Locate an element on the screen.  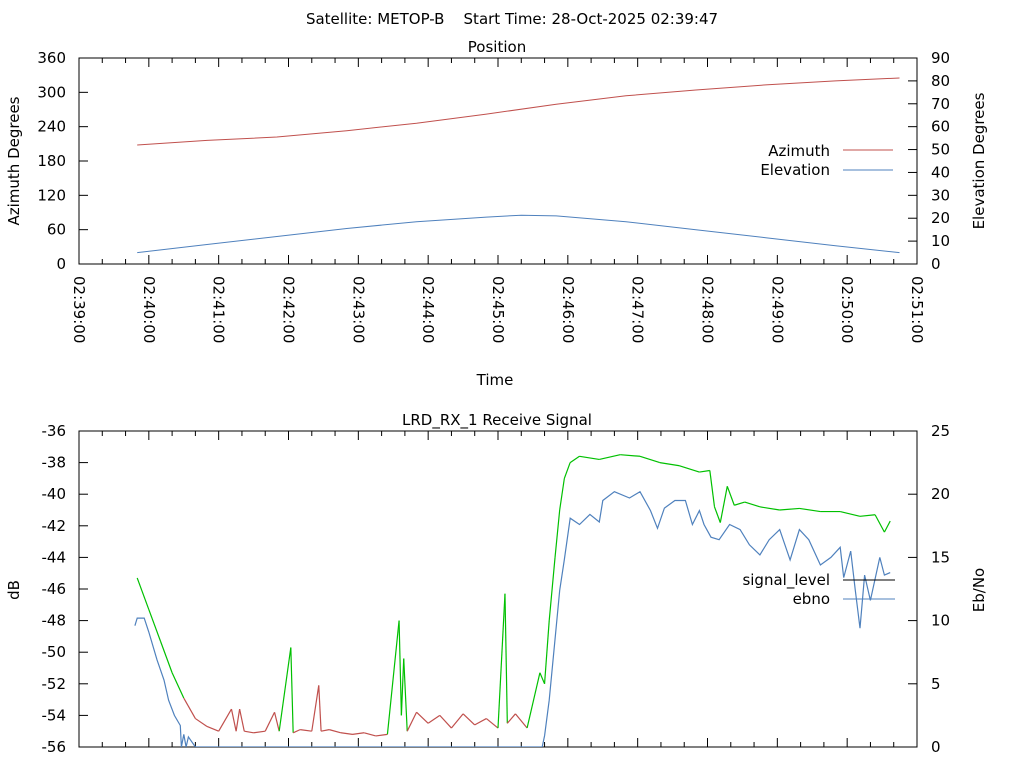
azimuth-axis-label: Azimuth Degrees is located at coordinates (14, 160).